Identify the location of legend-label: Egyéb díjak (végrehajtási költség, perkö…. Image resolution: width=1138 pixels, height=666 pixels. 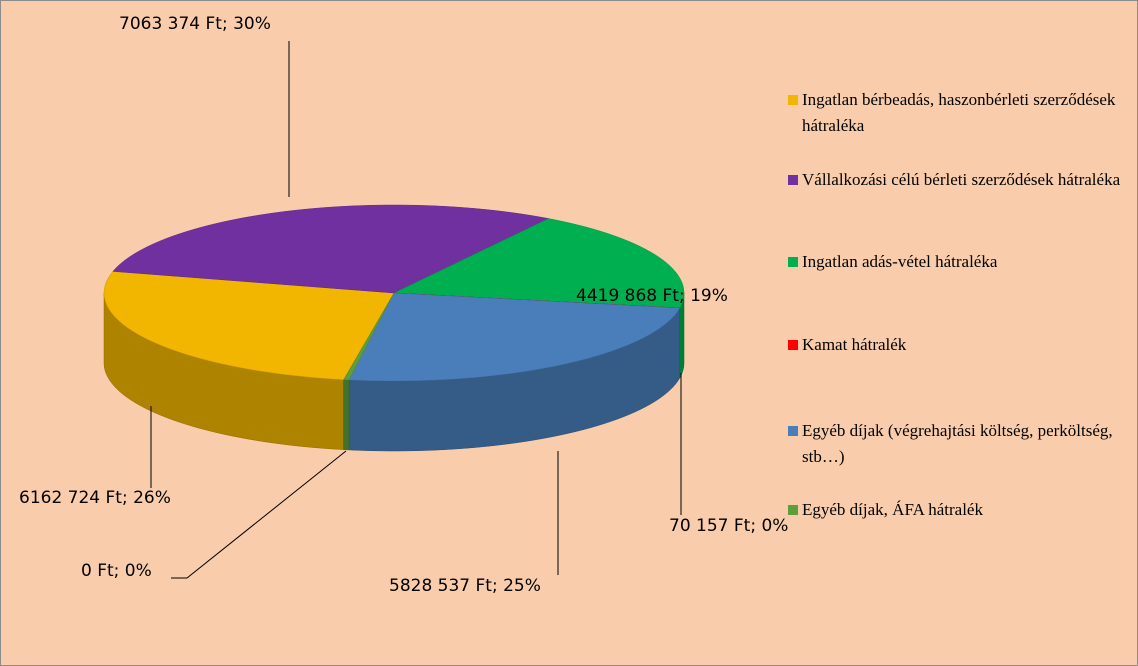
(957, 443).